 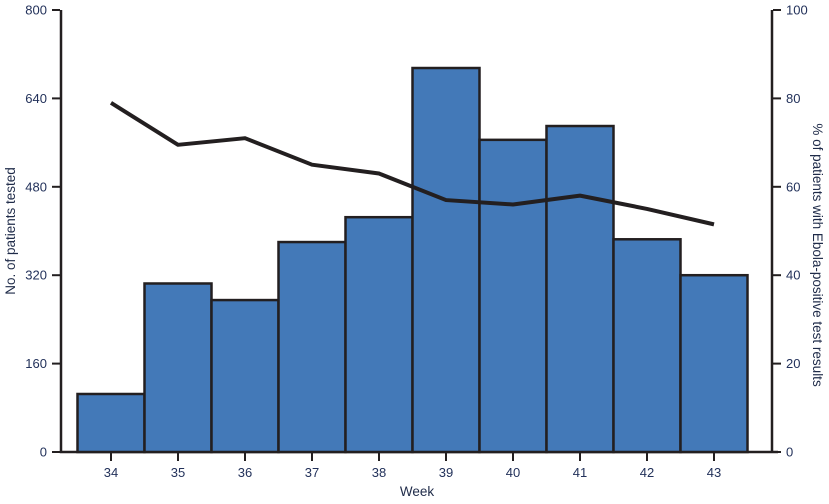 What do you see at coordinates (178, 472) in the screenshot?
I see `x-tick-label: 35` at bounding box center [178, 472].